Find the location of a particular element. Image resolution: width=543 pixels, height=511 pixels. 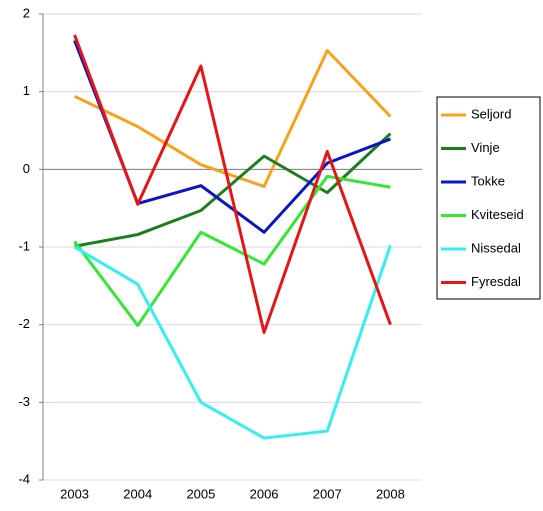

legend-label: Seljord is located at coordinates (491, 113).